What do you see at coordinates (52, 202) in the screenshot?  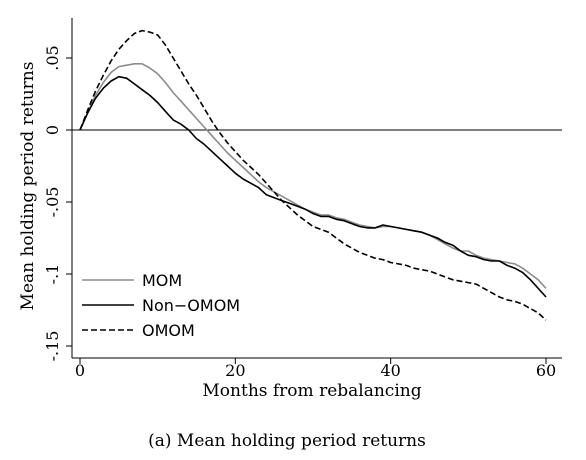 I see `y-tick-label: -.05` at bounding box center [52, 202].